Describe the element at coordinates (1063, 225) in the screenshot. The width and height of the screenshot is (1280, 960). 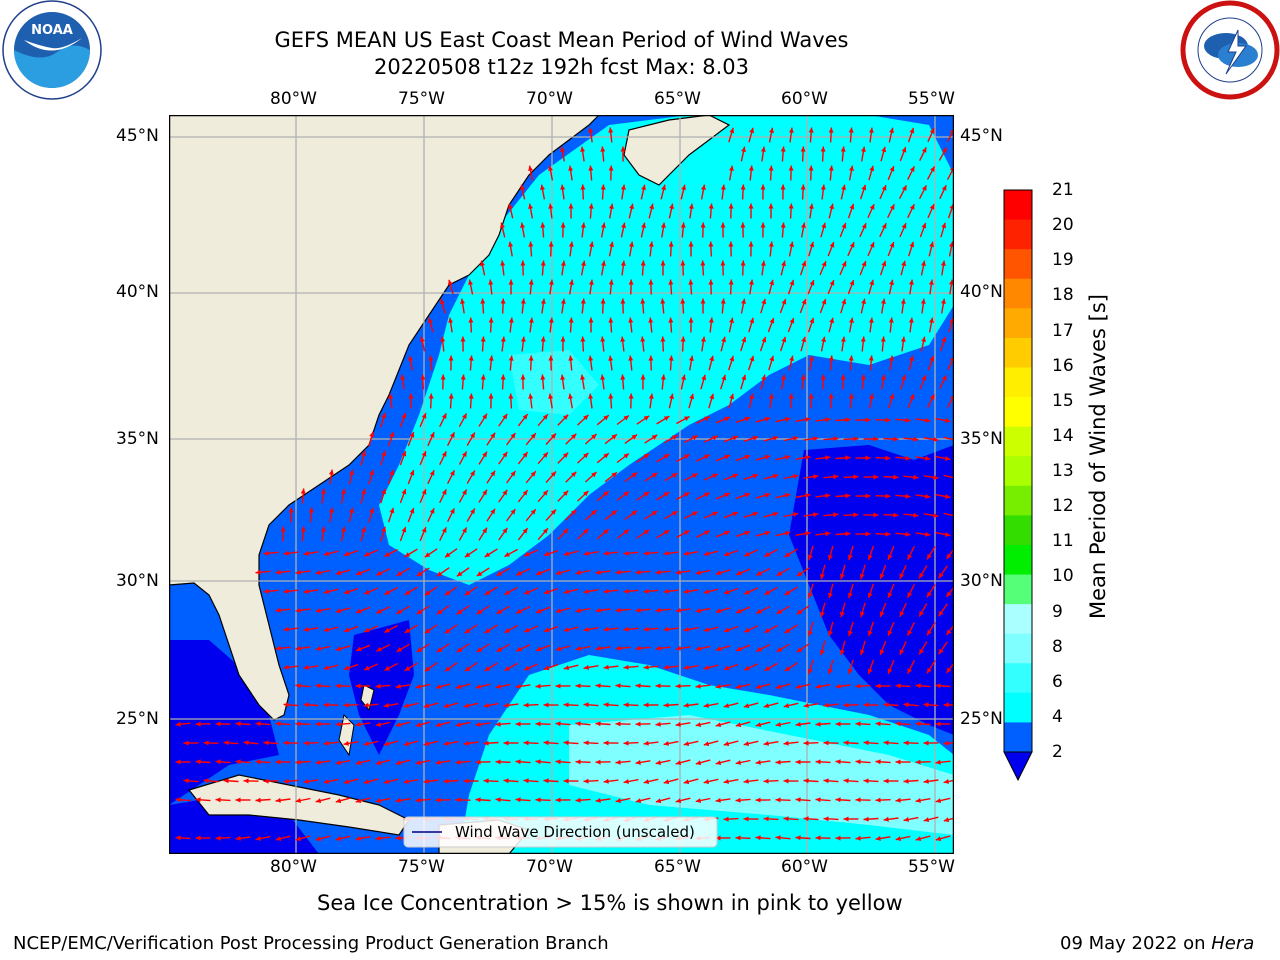
I see `colorbar-tick-label: 20` at that location.